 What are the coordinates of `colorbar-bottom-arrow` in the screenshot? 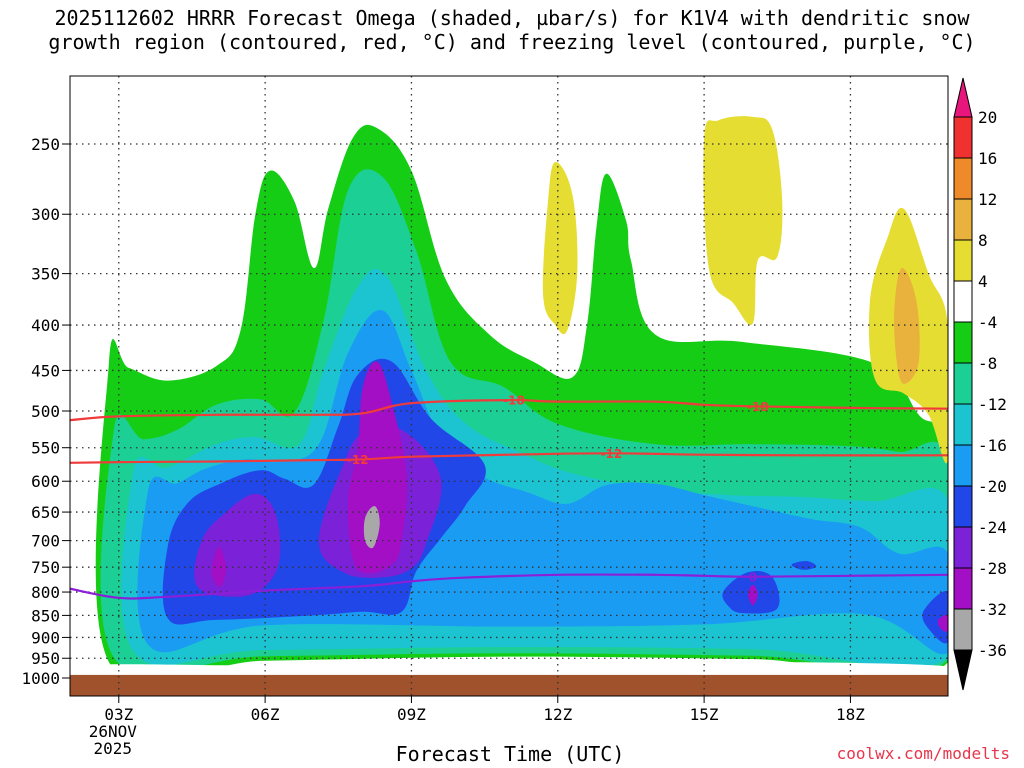 It's located at (963, 670).